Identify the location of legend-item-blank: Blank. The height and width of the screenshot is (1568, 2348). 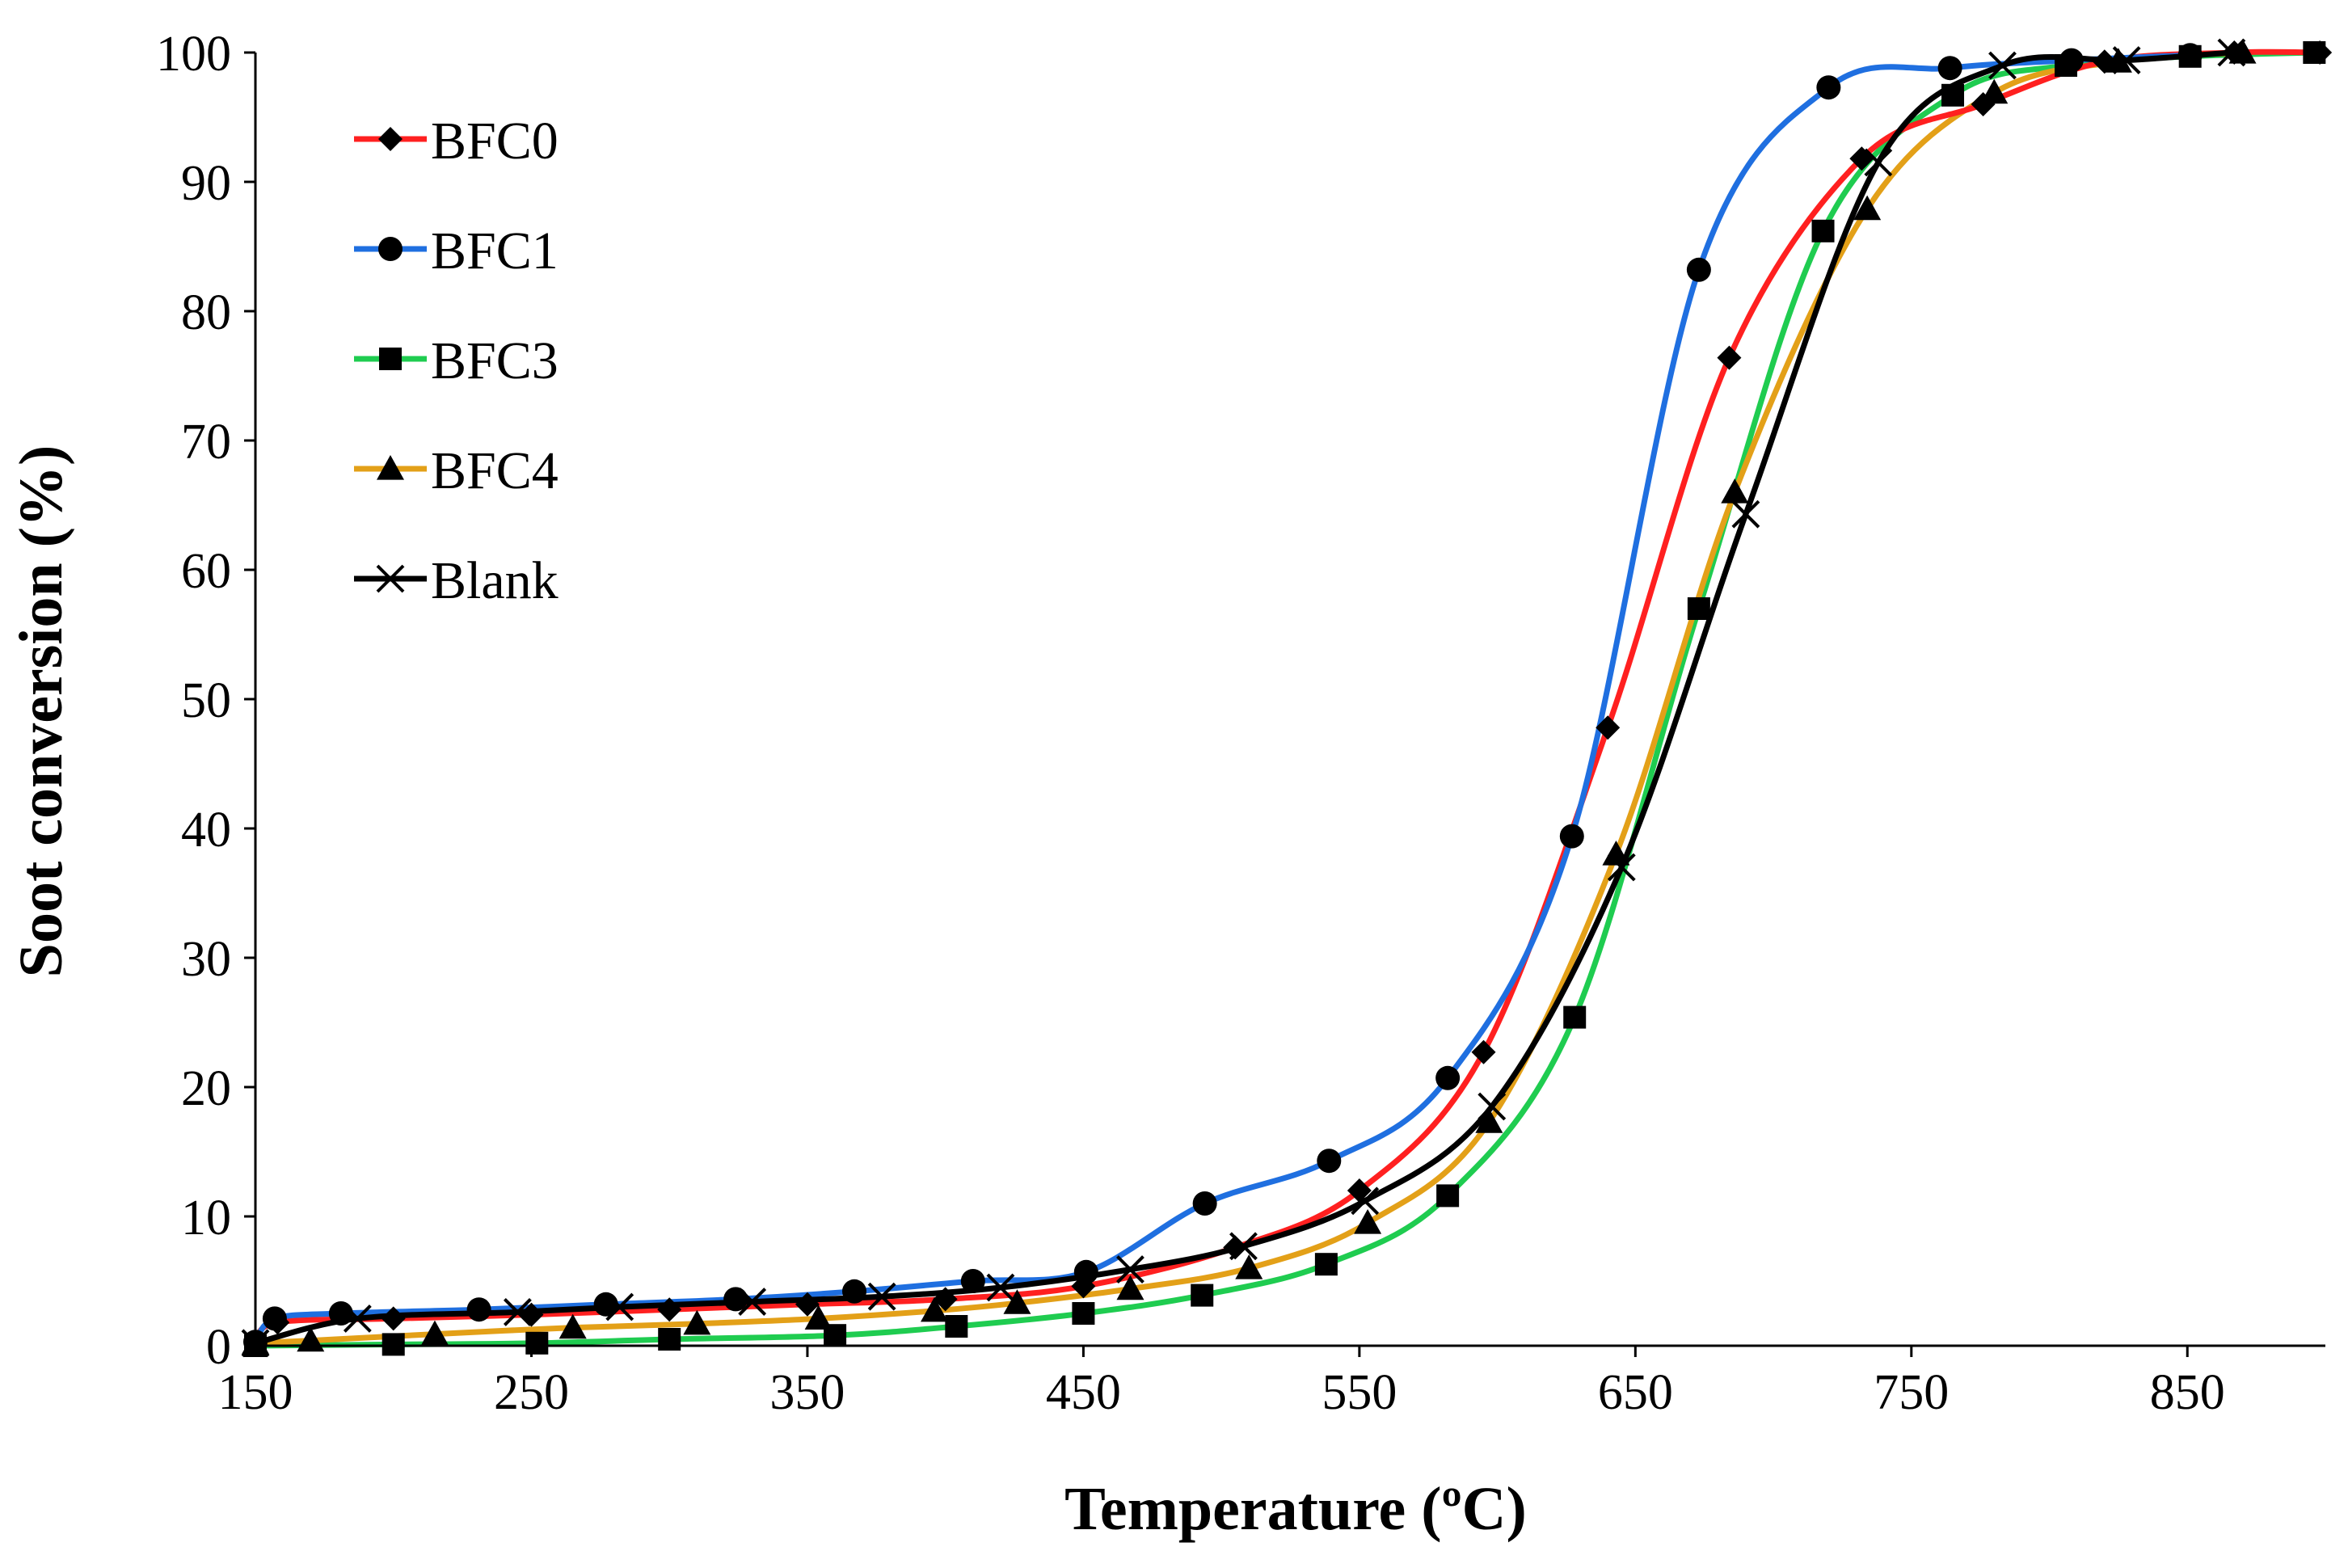
(456, 580).